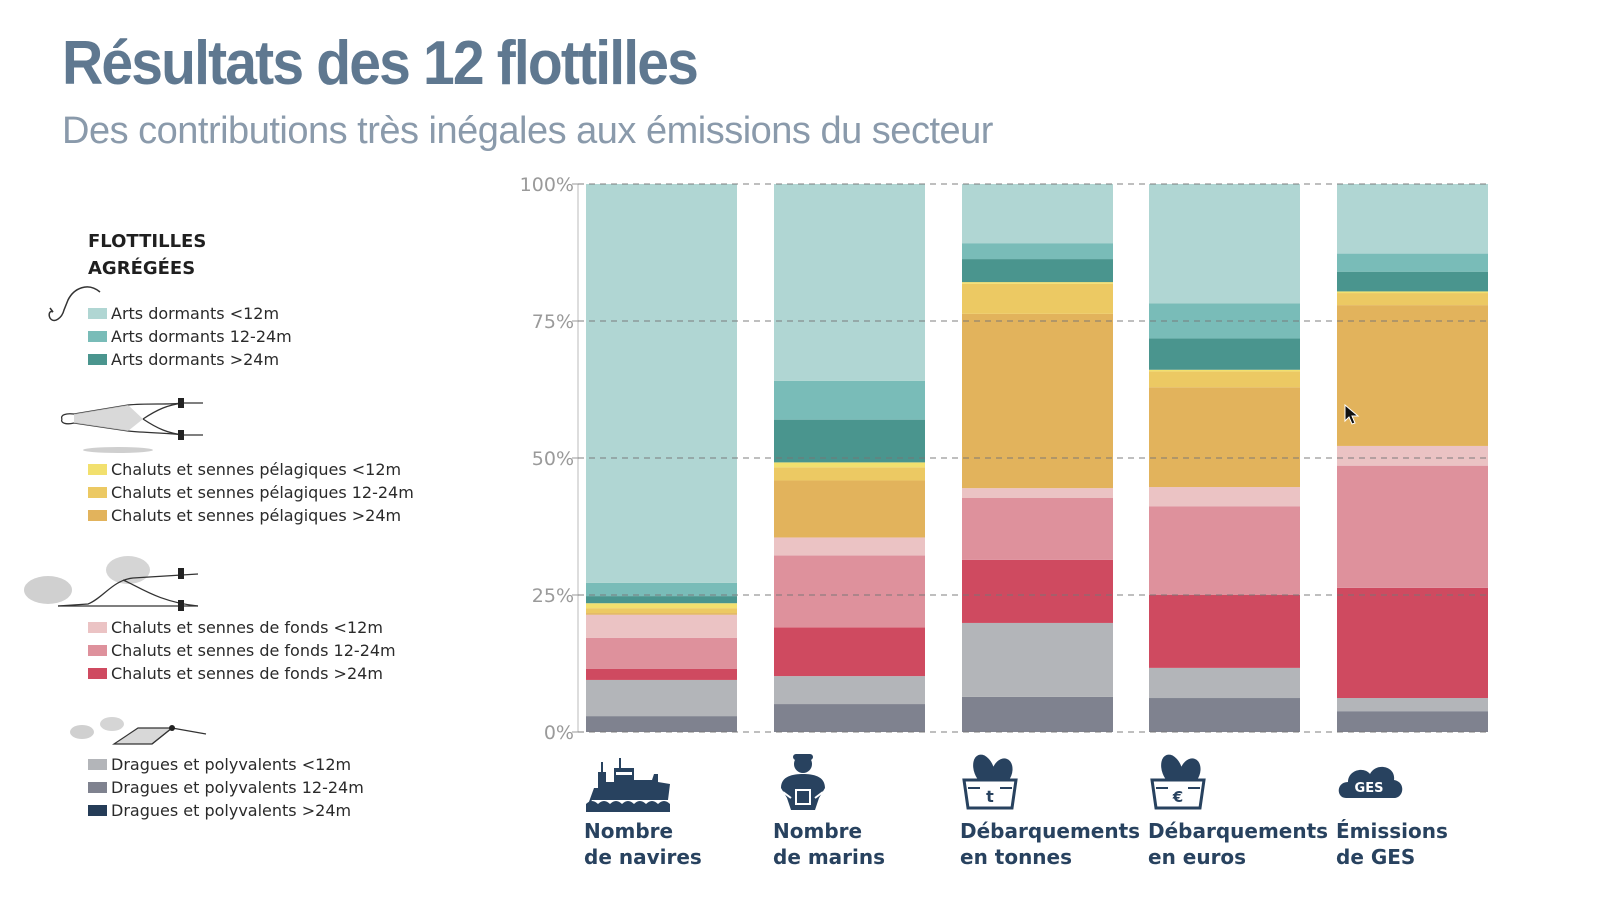 This screenshot has width=1600, height=902. I want to click on fishing-vessel-icon, so click(679, 782).